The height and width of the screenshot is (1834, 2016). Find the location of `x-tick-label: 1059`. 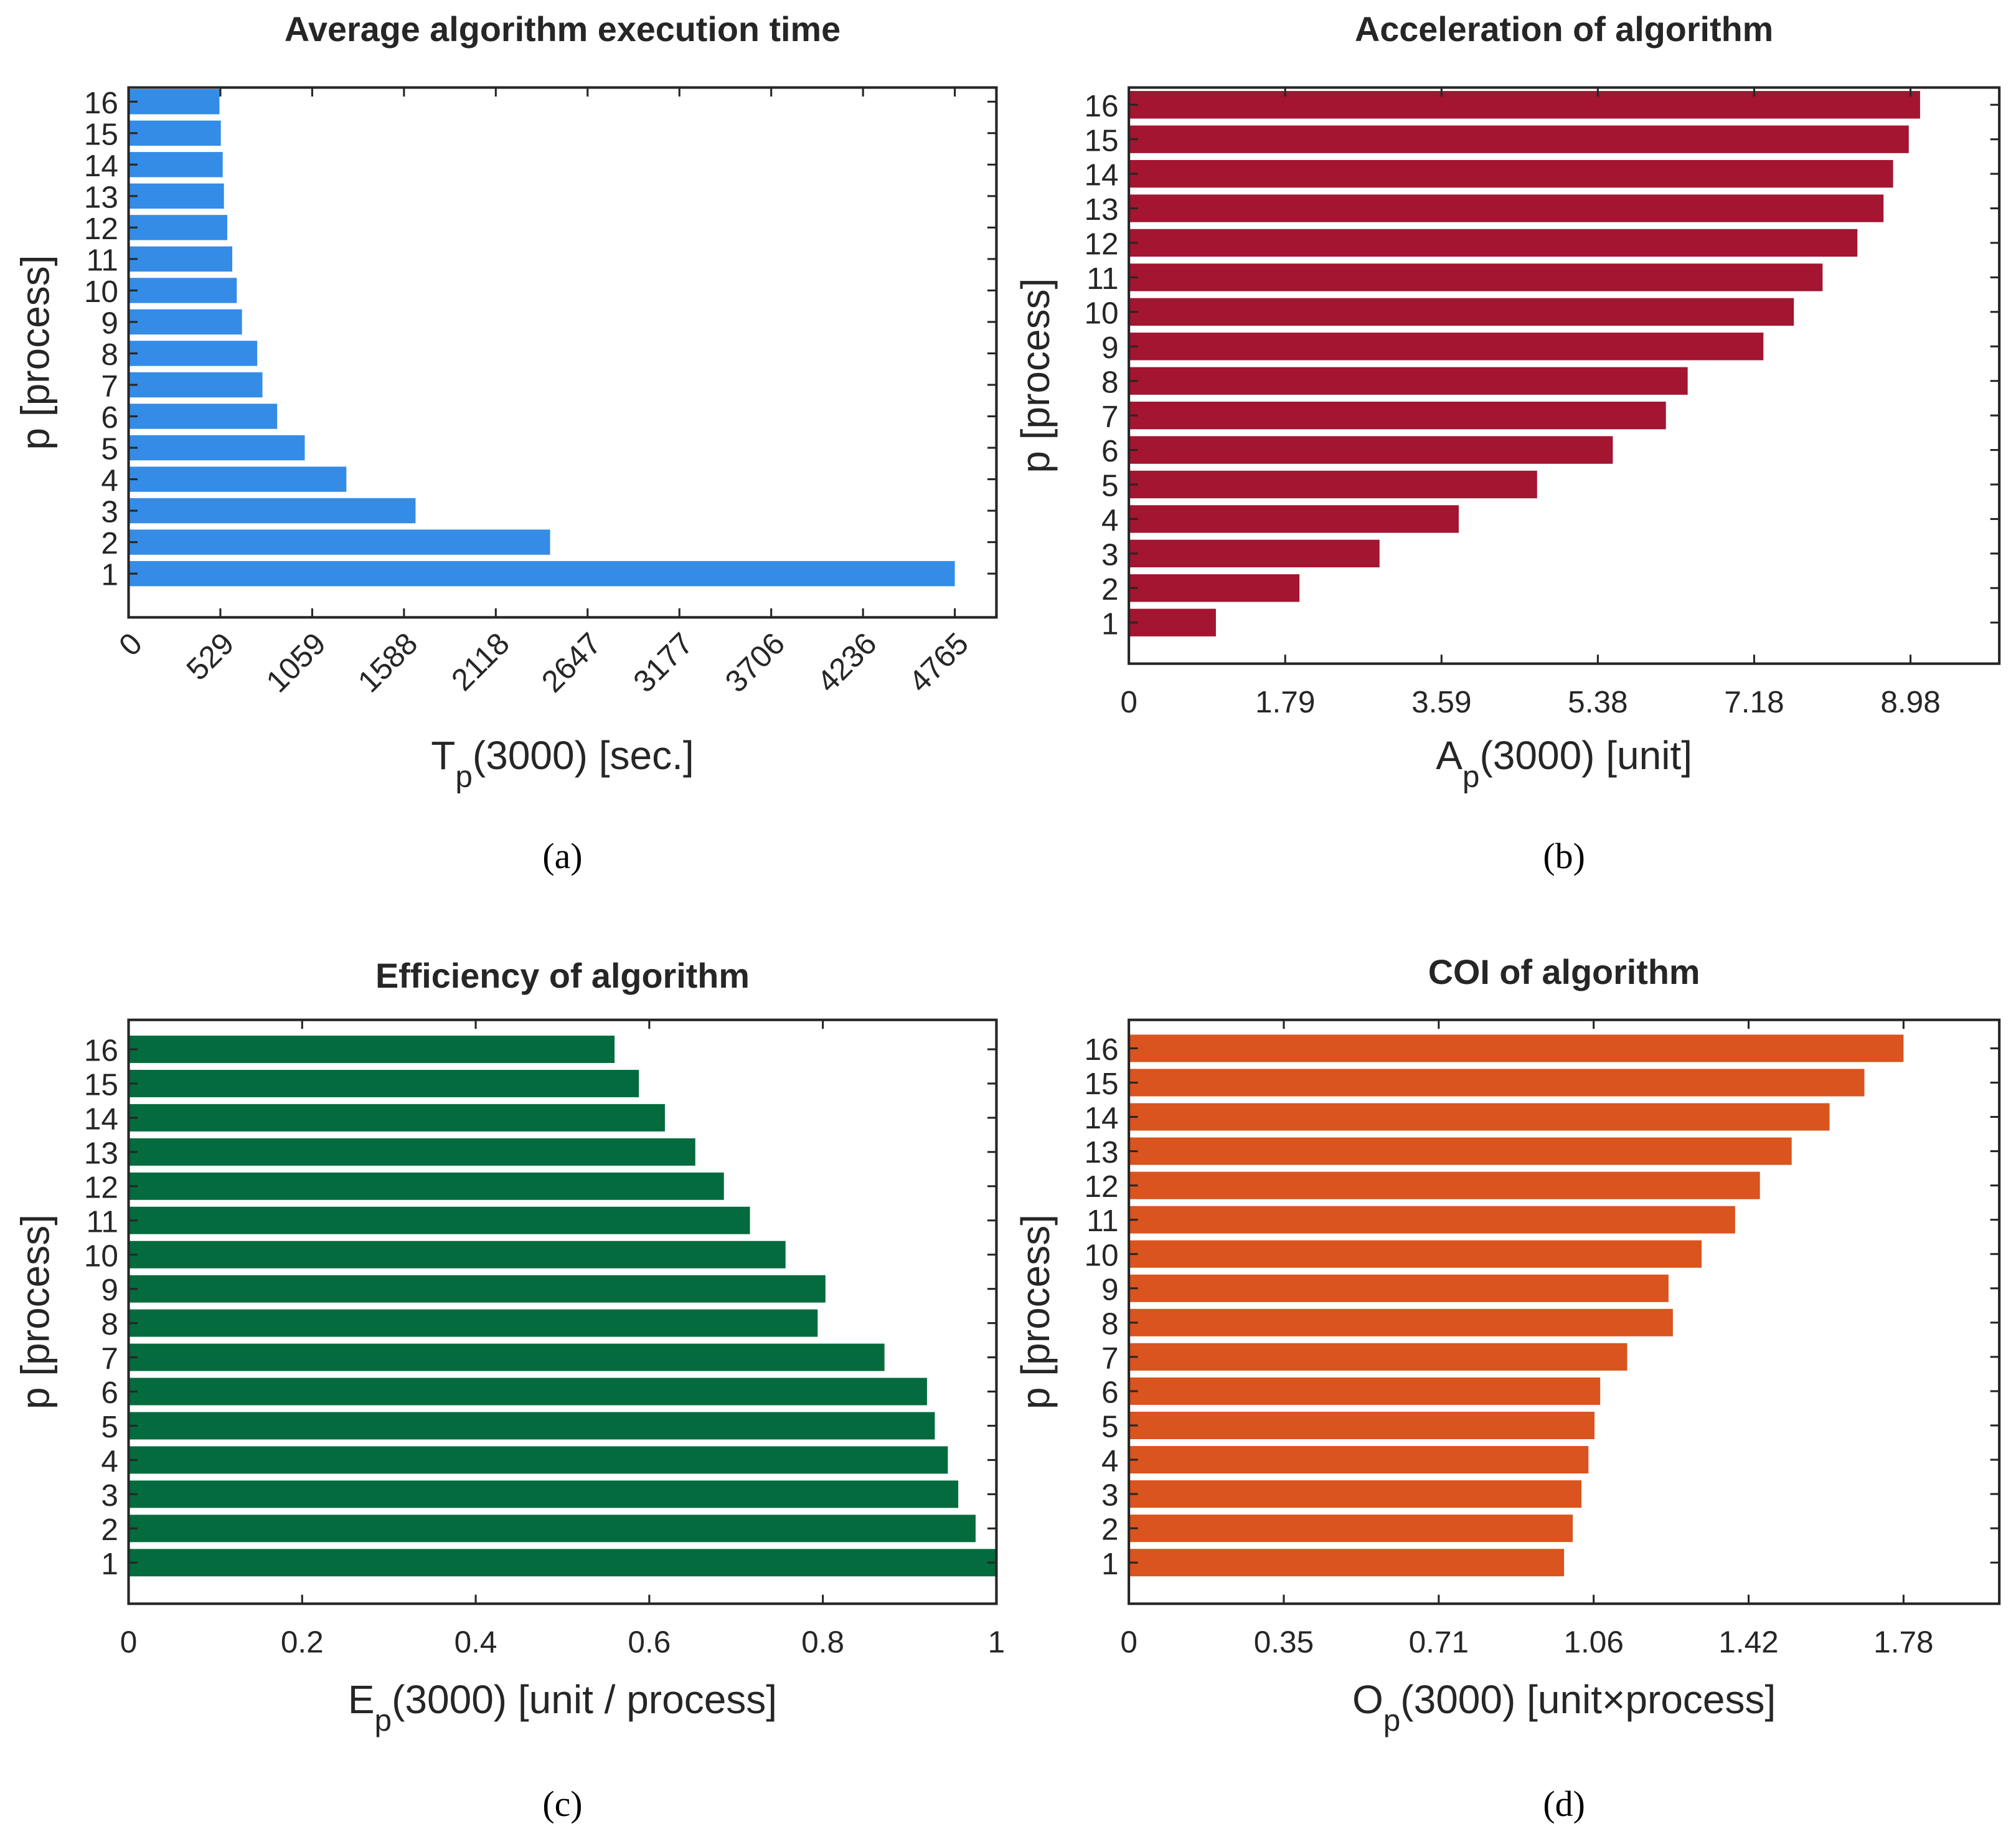

x-tick-label: 1059 is located at coordinates (295, 662).